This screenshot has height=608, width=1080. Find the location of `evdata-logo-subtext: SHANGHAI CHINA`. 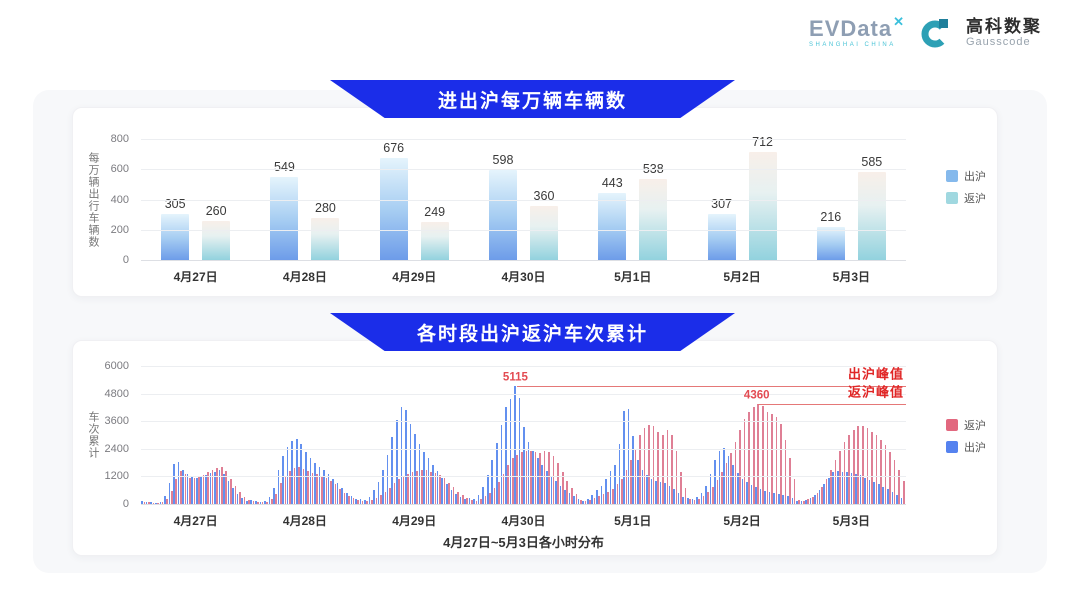

evdata-logo-subtext: SHANGHAI CHINA is located at coordinates (852, 45).